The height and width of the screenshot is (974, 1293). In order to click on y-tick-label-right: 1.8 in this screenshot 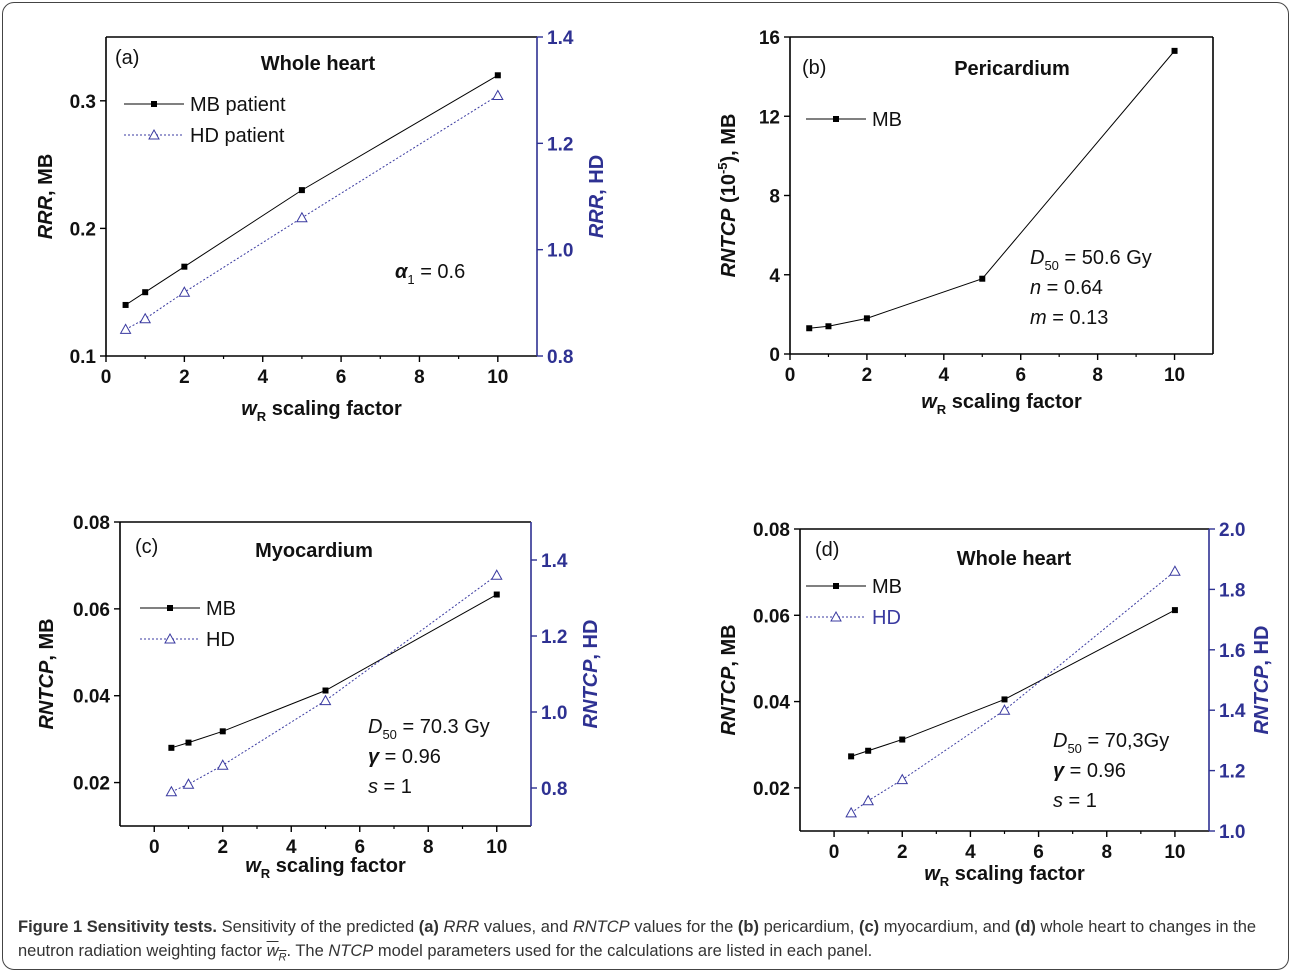, I will do `click(1232, 590)`.